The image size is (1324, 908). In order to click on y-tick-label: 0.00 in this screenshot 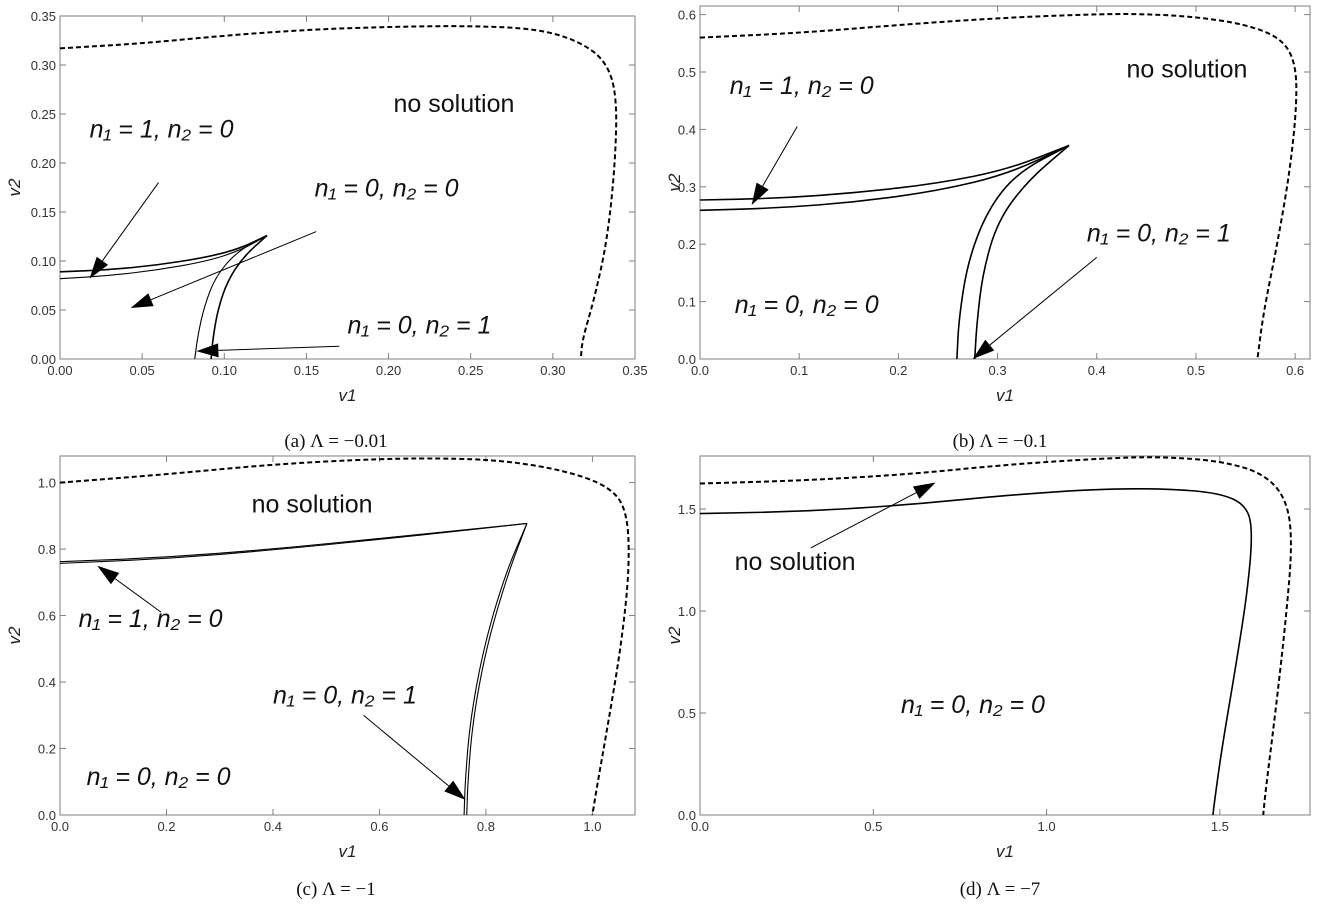, I will do `click(43, 359)`.